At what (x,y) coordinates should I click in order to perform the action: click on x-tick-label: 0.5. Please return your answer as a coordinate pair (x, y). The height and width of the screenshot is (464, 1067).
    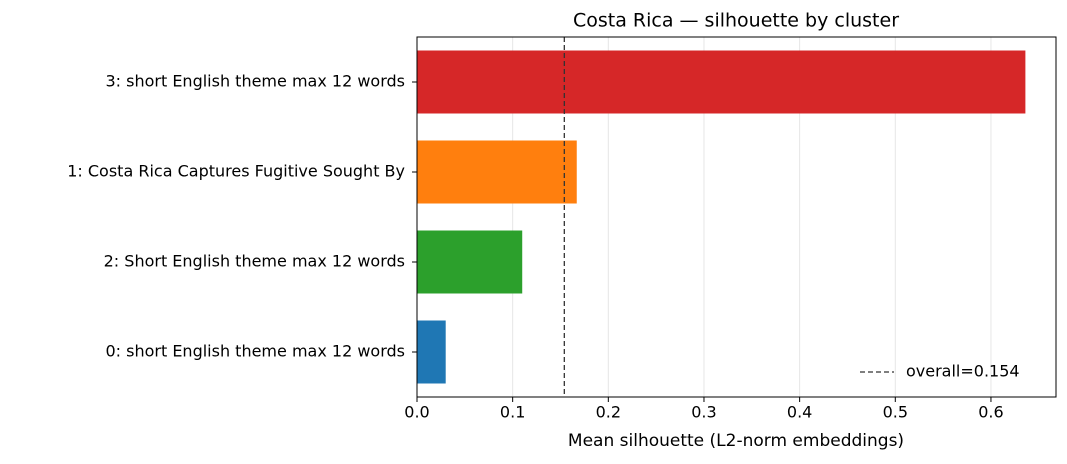
    Looking at the image, I should click on (895, 412).